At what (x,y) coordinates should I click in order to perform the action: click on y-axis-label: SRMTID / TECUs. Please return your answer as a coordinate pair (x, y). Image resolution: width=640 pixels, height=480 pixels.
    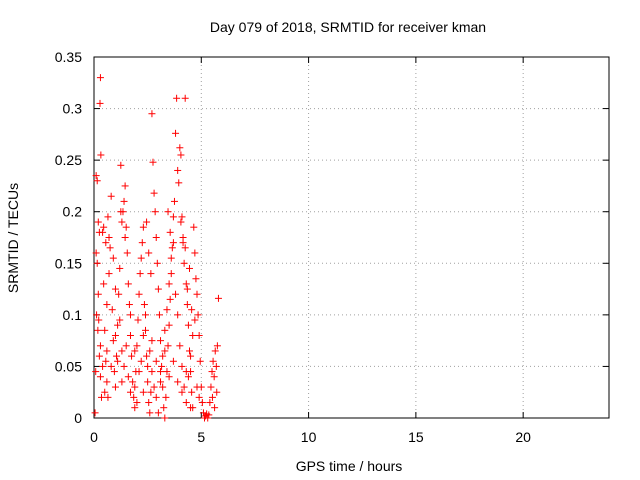
    Looking at the image, I should click on (13, 238).